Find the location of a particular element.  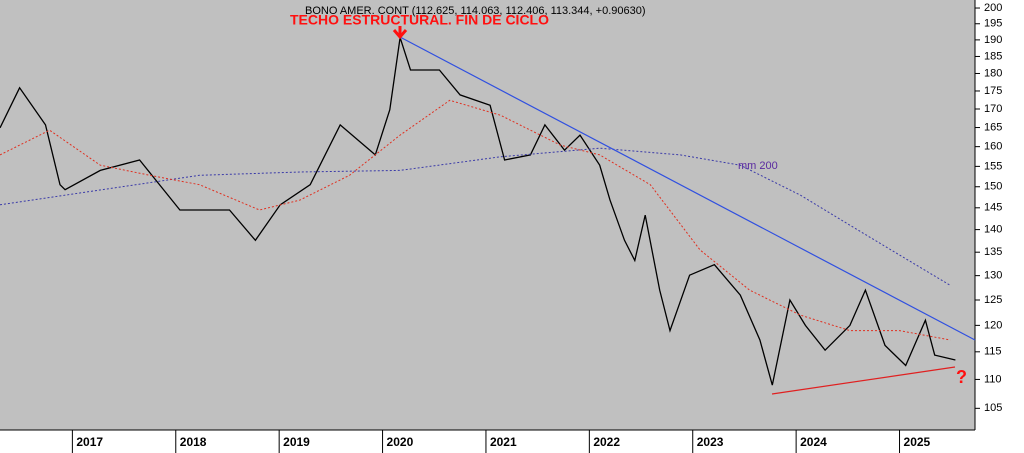

arrow is located at coordinates (400, 33).